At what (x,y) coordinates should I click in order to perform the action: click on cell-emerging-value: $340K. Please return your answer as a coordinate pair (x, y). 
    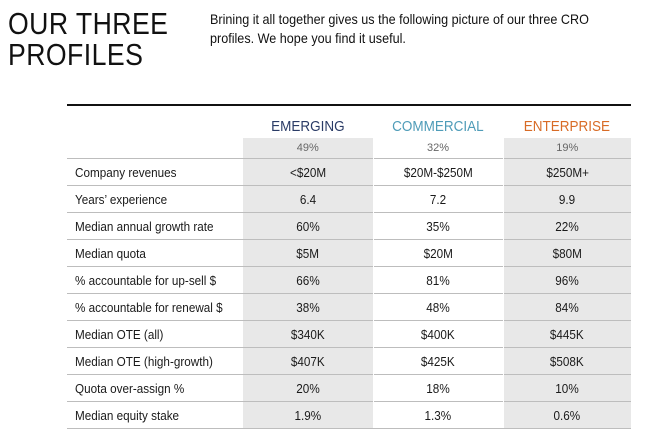
    Looking at the image, I should click on (307, 334).